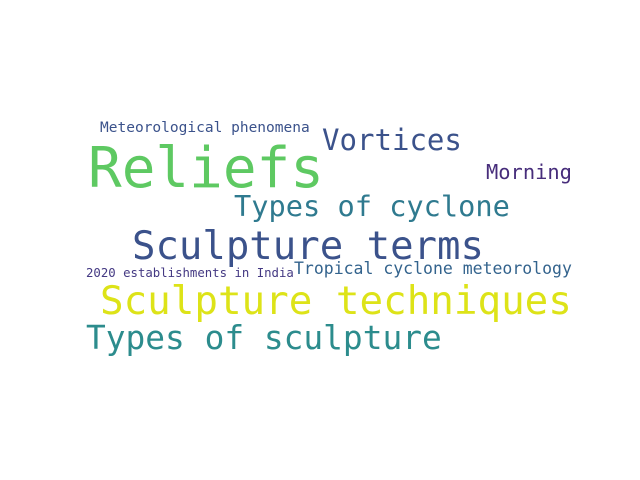 The image size is (640, 480). What do you see at coordinates (264, 337) in the screenshot?
I see `word-types-of-sculpture: Types of sculpture` at bounding box center [264, 337].